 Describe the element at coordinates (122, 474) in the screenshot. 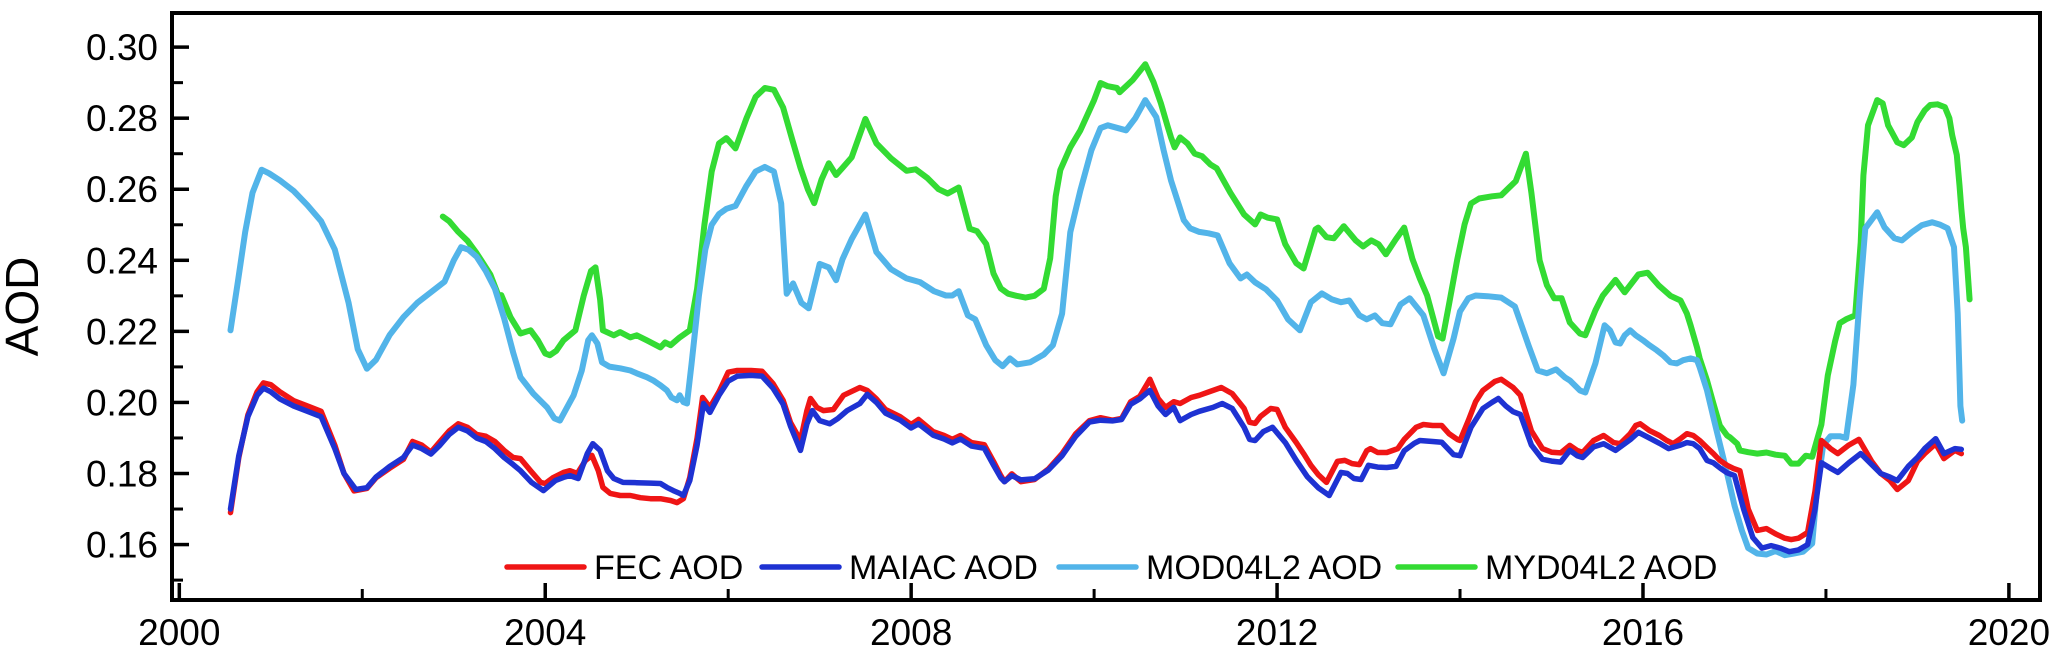

I see `y-tick-label: 0.18` at that location.